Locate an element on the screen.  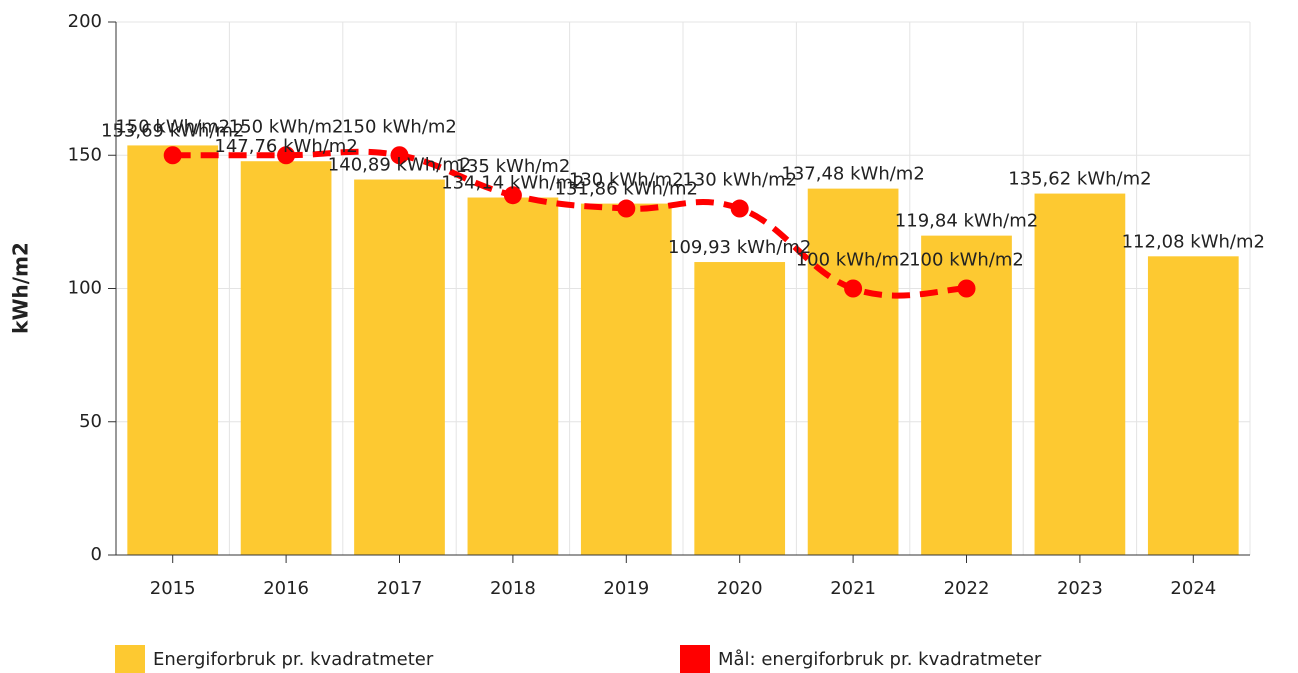
x-tick-label: 2016 is located at coordinates (286, 588).